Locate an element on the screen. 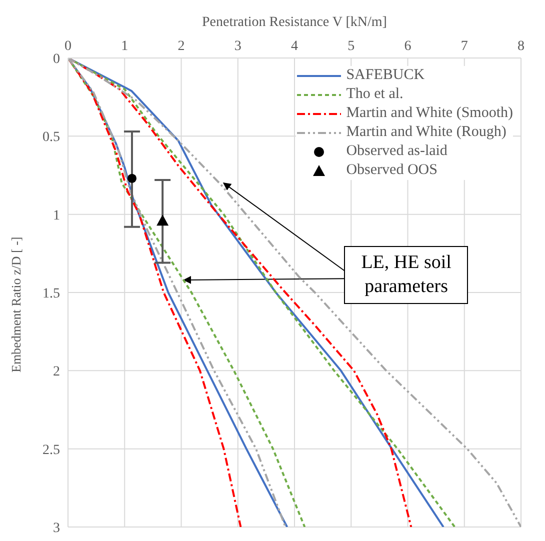  y-axis-title: Embedment Ratio z/D [ -] is located at coordinates (16, 304).